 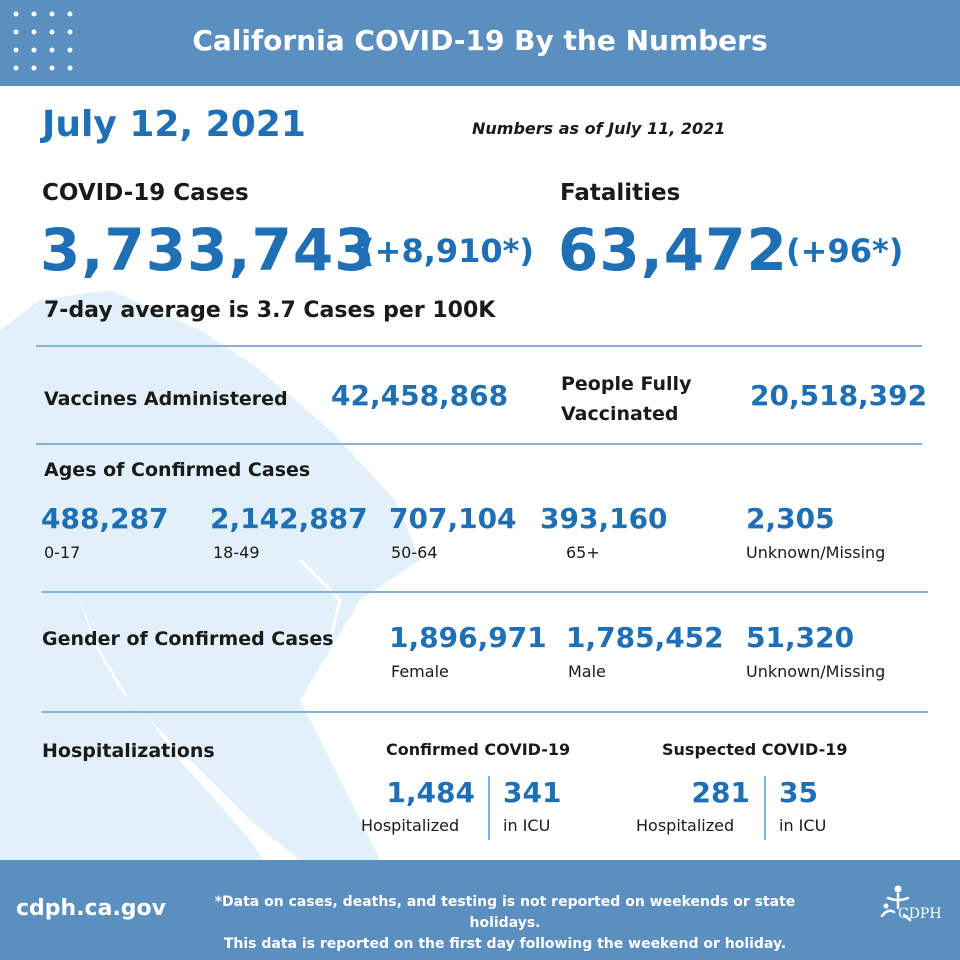 I want to click on suspected-icu-value: 35, so click(x=798, y=792).